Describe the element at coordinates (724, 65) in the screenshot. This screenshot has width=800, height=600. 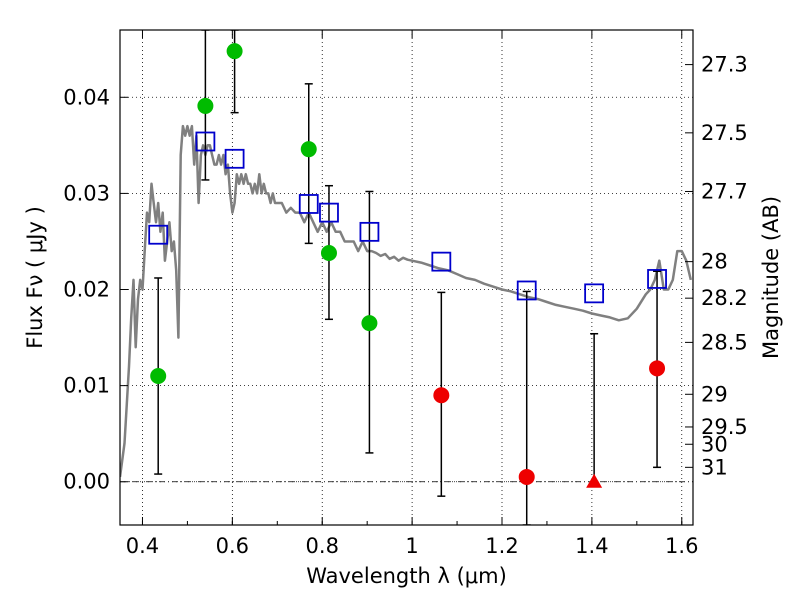
I see `right-tick-label: 27.3` at that location.